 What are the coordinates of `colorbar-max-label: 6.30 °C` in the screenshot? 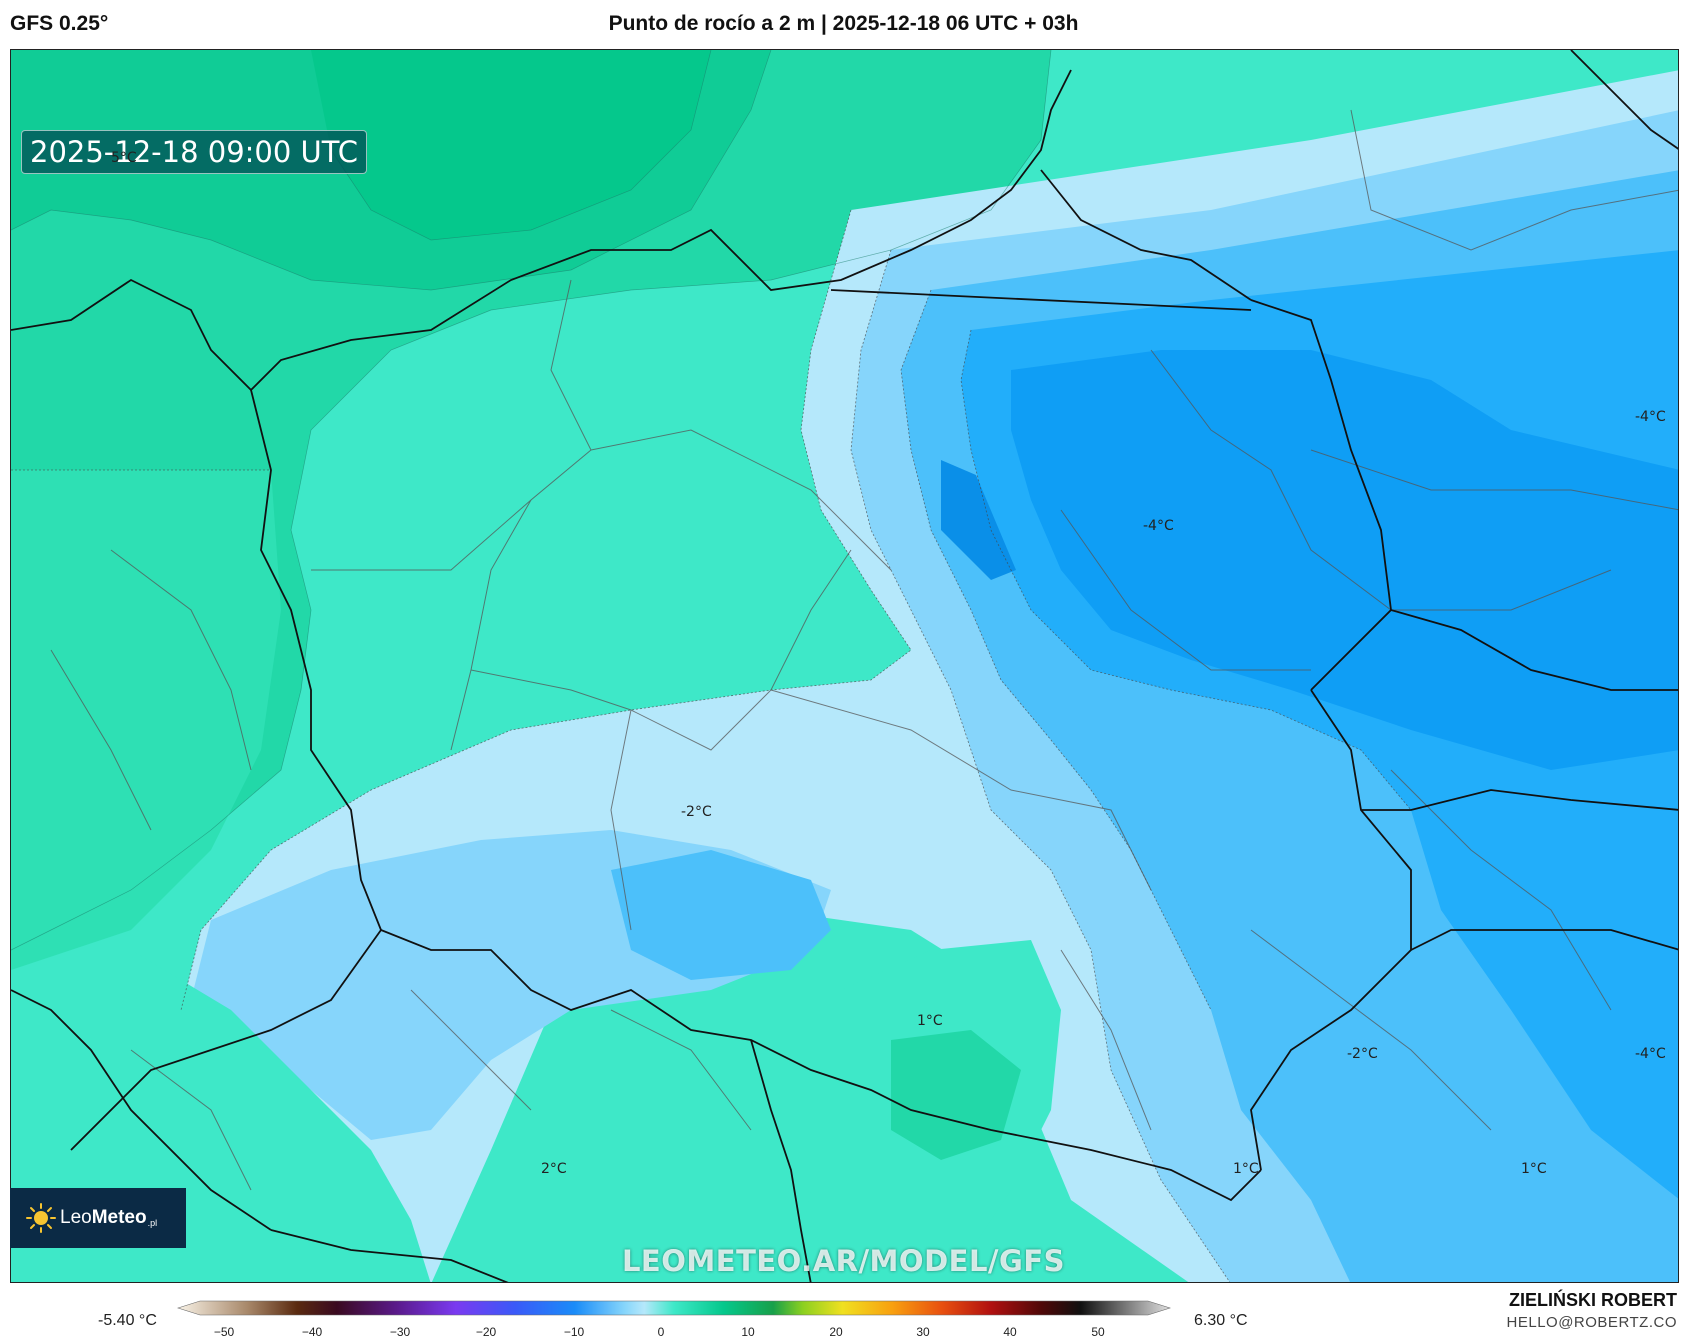 It's located at (1221, 1320).